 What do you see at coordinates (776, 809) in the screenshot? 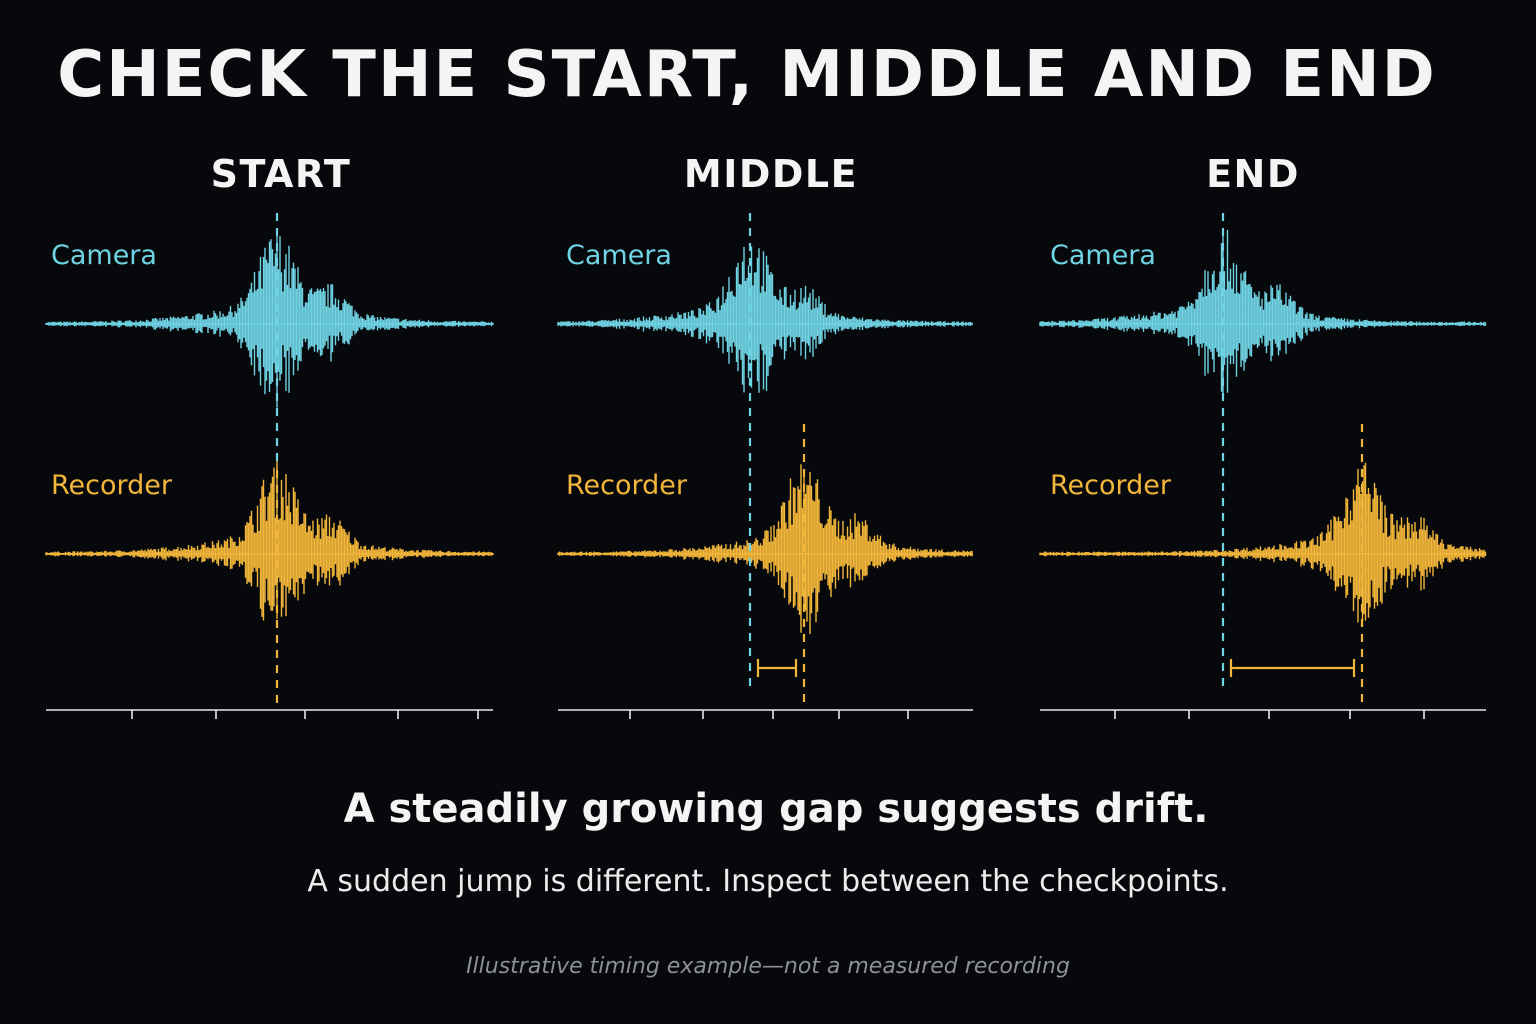
I see `headline: A steadily growing gap suggests drift.` at bounding box center [776, 809].